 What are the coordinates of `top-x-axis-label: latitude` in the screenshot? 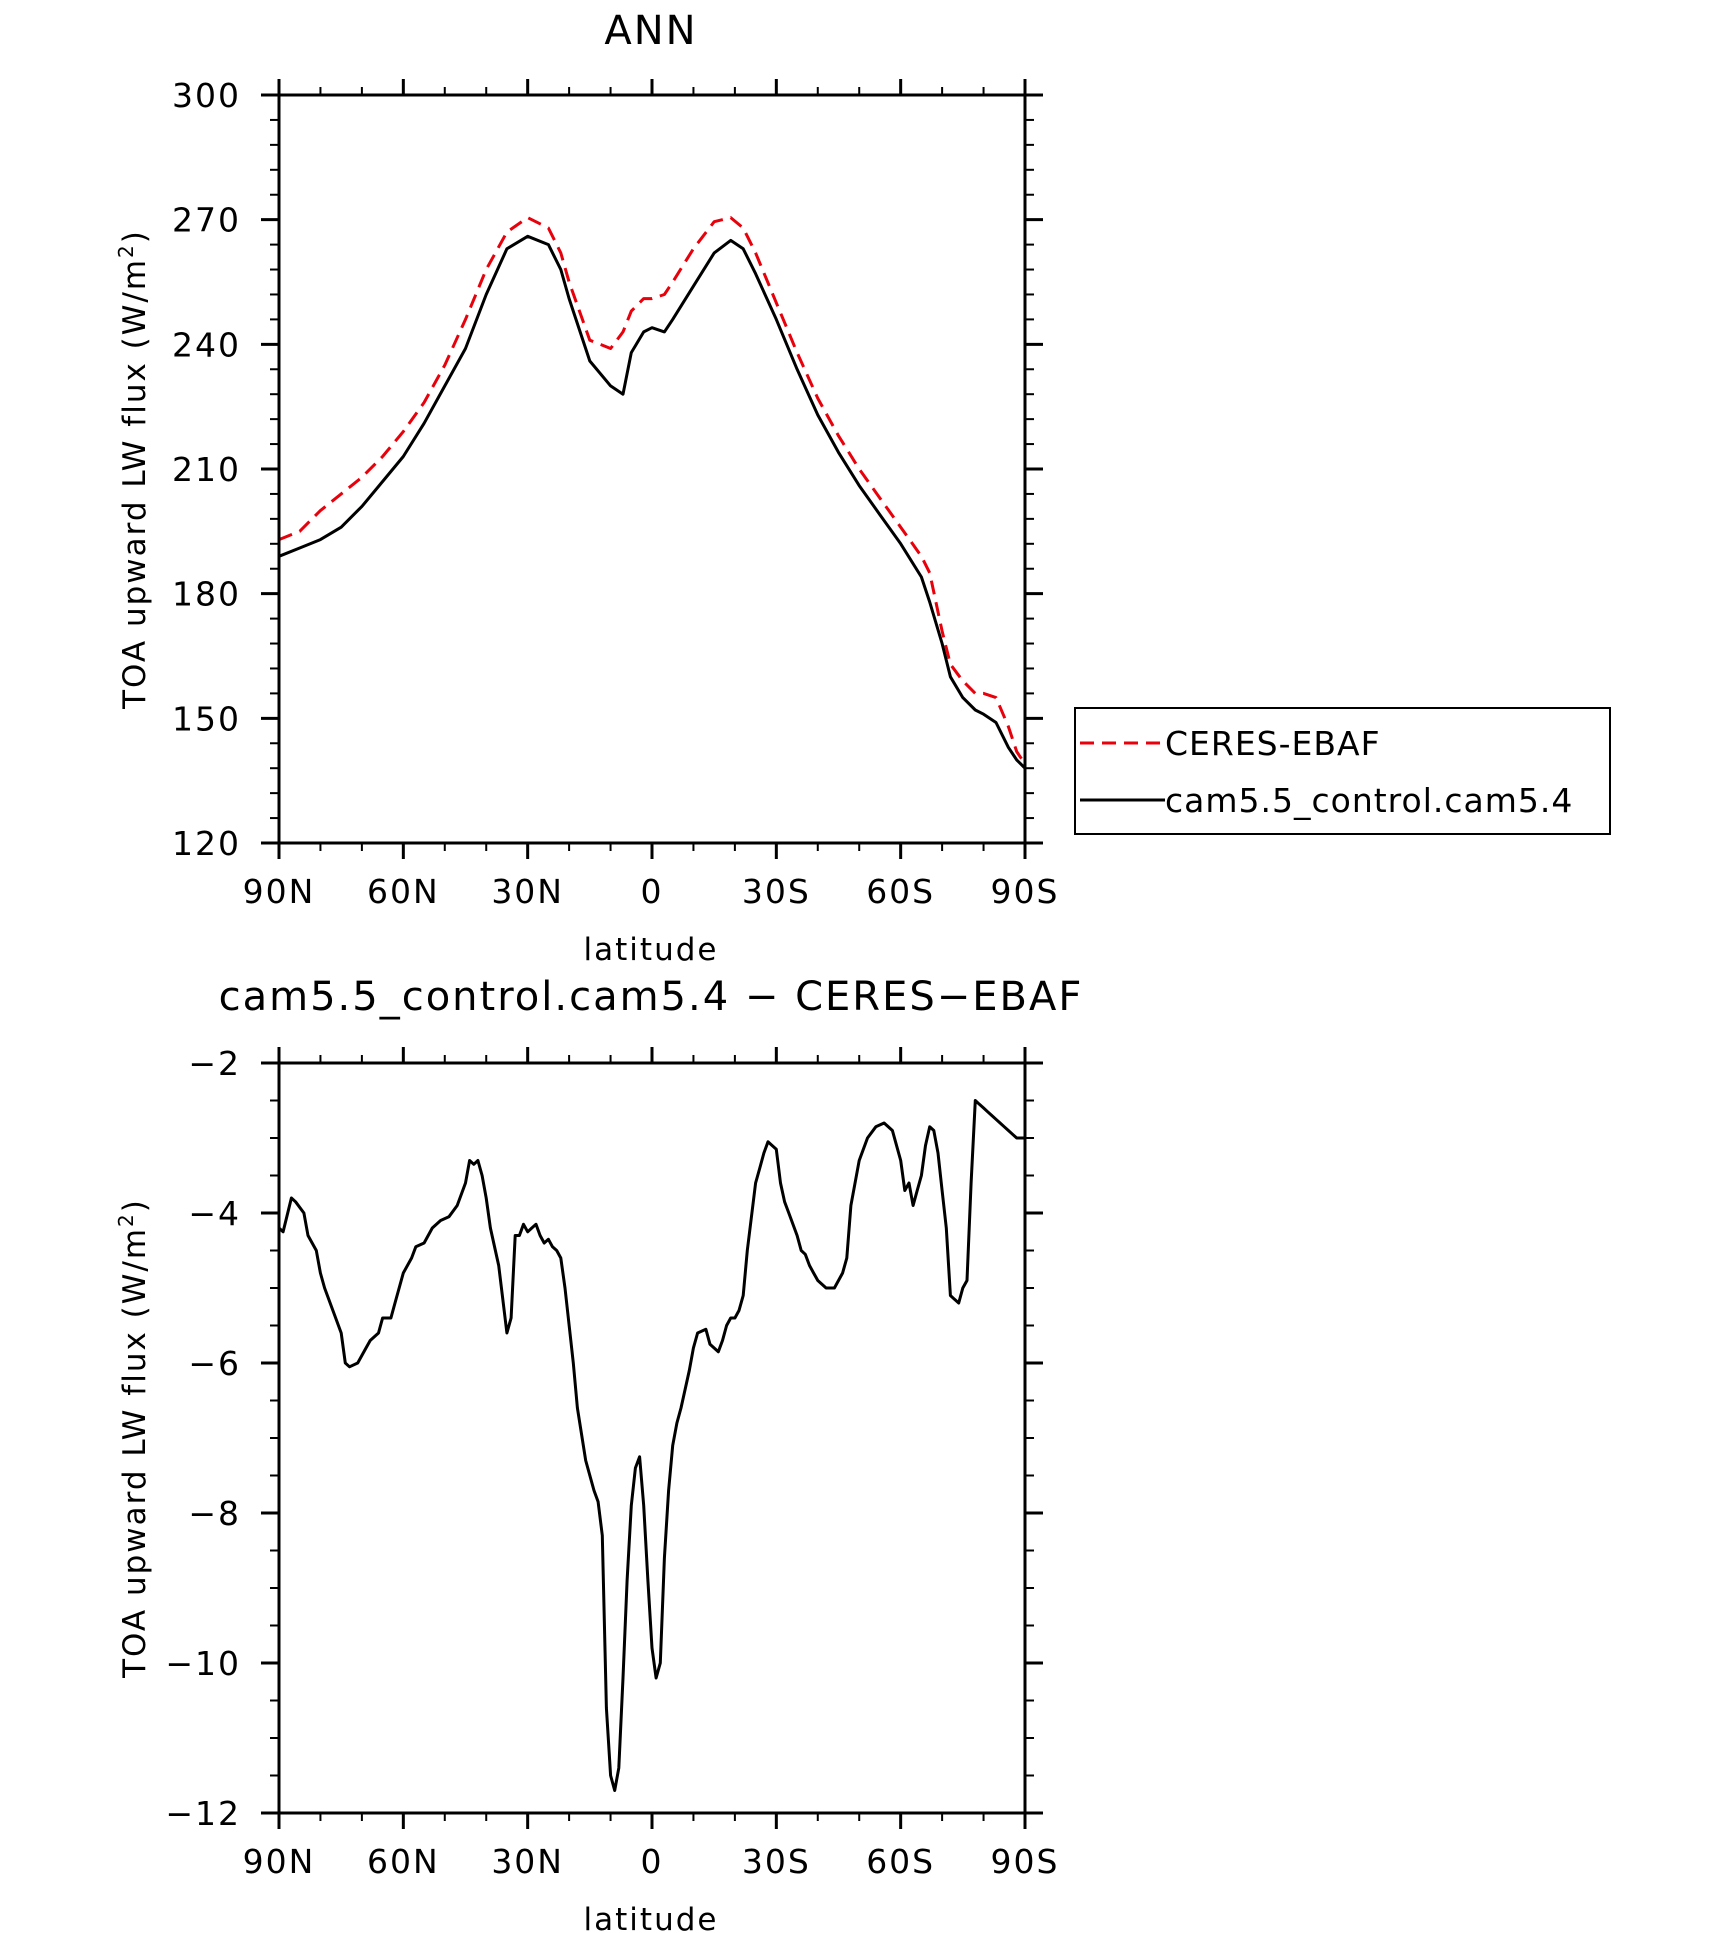 It's located at (651, 950).